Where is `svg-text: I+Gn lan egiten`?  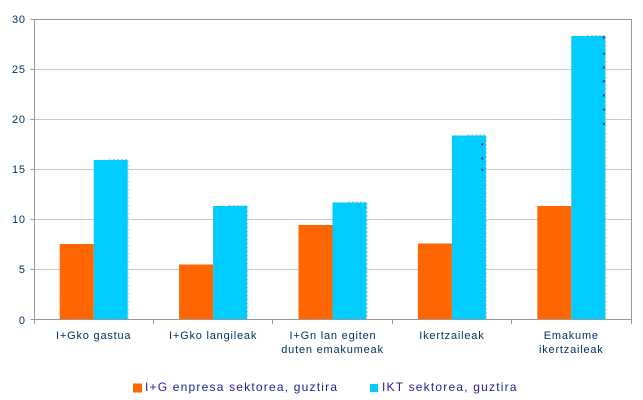 svg-text: I+Gn lan egiten is located at coordinates (333, 336).